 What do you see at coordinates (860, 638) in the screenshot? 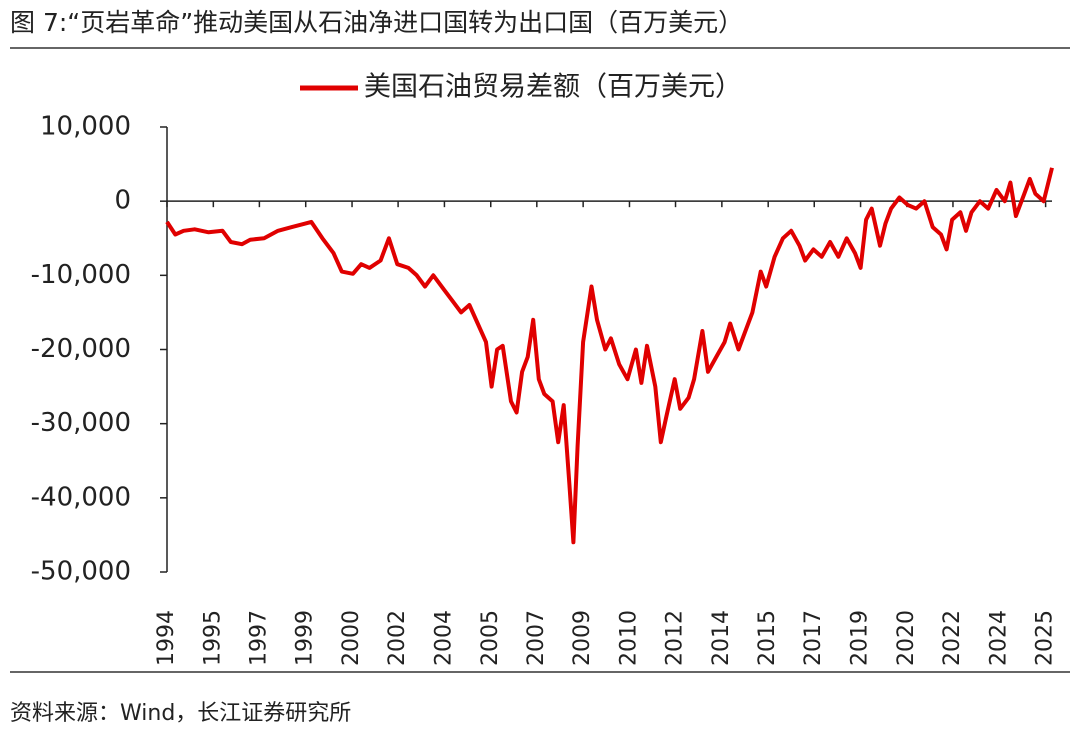
I see `x-tick-label: 2019` at bounding box center [860, 638].